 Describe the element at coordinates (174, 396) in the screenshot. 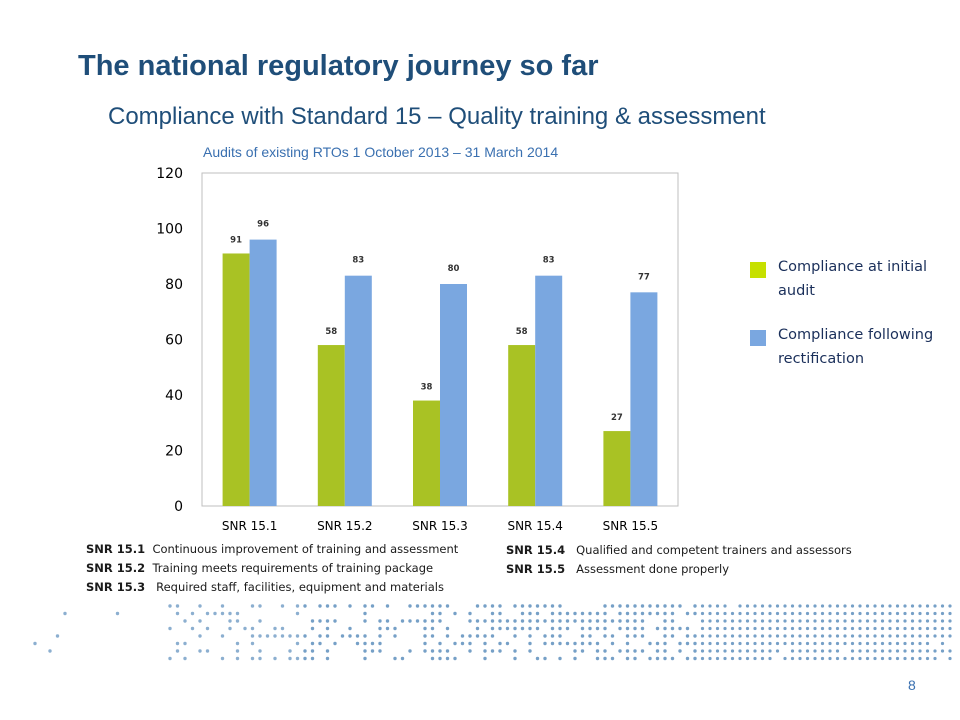

I see `y-tick-label: 40` at that location.